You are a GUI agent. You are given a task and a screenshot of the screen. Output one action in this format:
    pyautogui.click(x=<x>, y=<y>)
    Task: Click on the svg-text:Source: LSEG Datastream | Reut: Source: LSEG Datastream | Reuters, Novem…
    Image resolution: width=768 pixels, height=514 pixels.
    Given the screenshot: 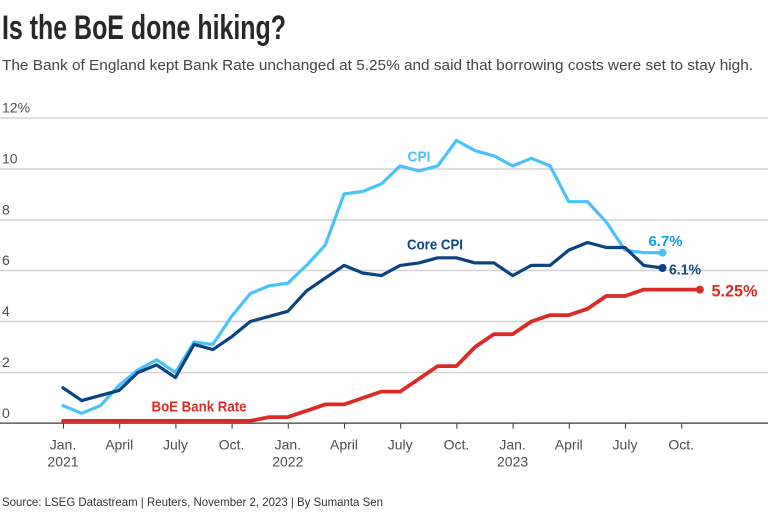 What is the action you would take?
    pyautogui.click(x=192, y=502)
    